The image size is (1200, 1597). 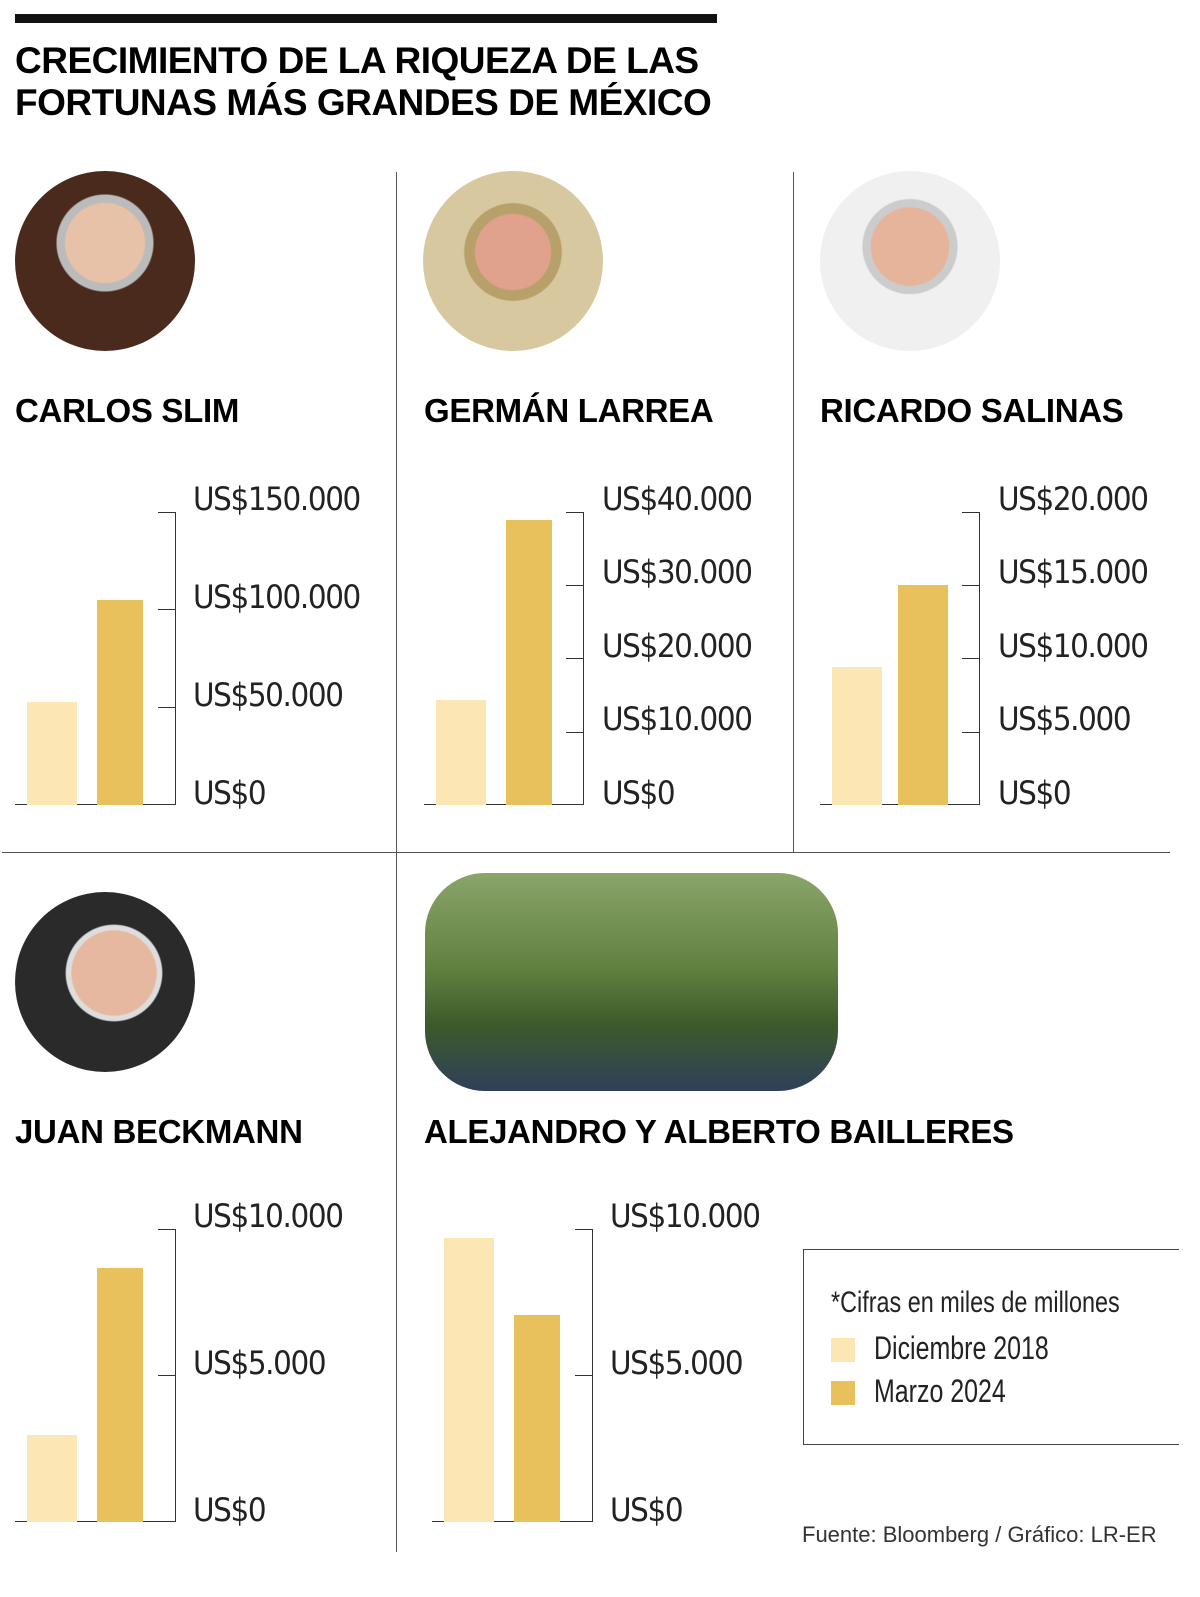 What do you see at coordinates (972, 410) in the screenshot?
I see `panel-name: RICARDO SALINAS` at bounding box center [972, 410].